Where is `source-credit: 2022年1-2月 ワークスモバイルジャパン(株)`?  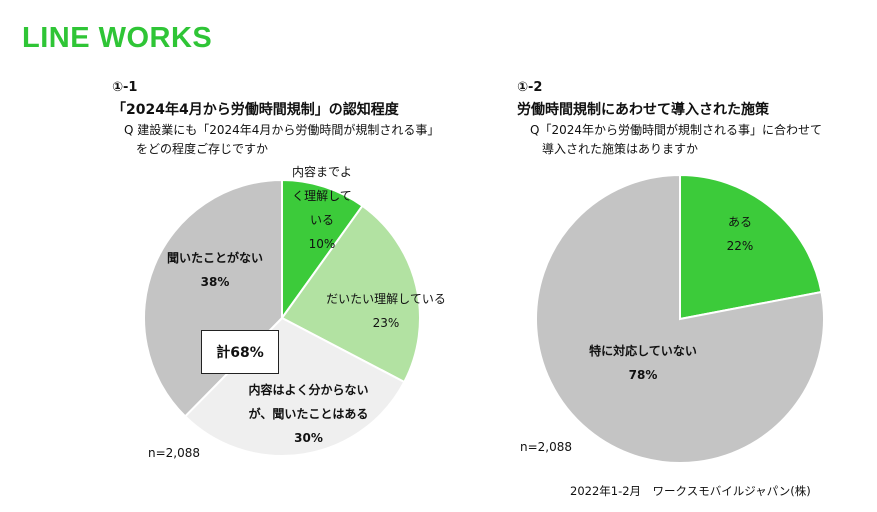 source-credit: 2022年1-2月 ワークスモバイルジャパン(株) is located at coordinates (690, 491).